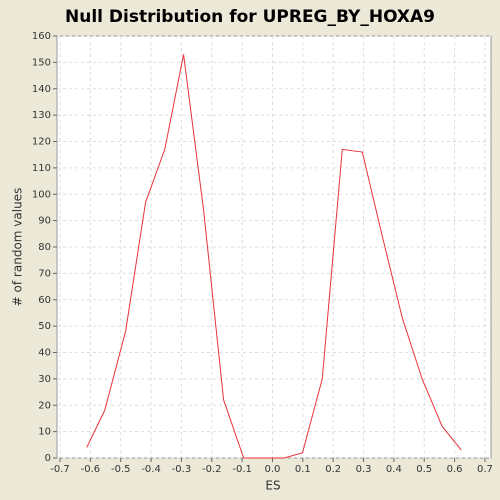  Describe the element at coordinates (212, 469) in the screenshot. I see `x-tick-label: -0.2` at that location.